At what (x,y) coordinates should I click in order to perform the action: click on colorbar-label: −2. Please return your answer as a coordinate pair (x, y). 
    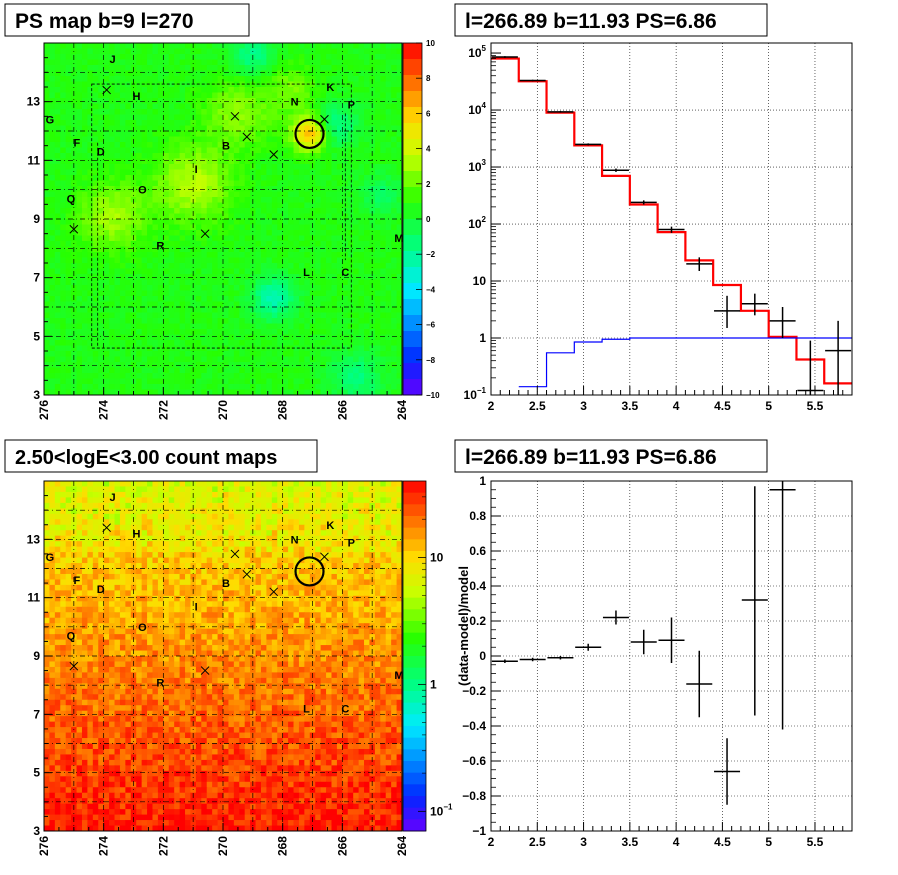
    Looking at the image, I should click on (431, 254).